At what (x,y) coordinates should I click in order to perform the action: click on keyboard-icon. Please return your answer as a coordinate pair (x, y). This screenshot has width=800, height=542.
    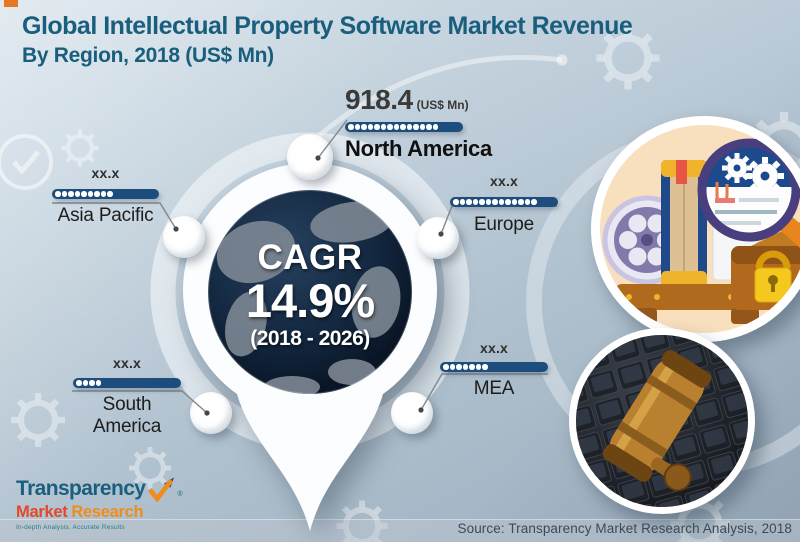
    Looking at the image, I should click on (662, 421).